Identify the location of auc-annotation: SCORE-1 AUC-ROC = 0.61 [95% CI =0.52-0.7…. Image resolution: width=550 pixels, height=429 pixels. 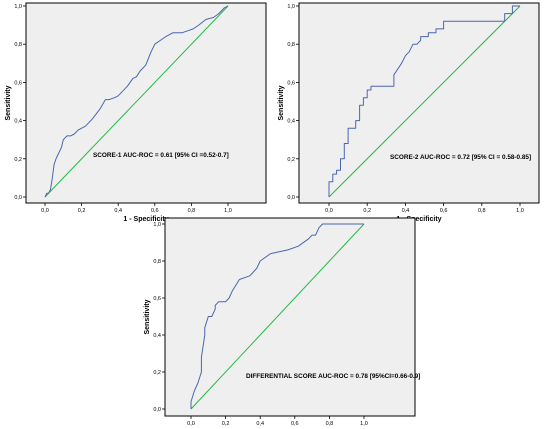
(161, 155).